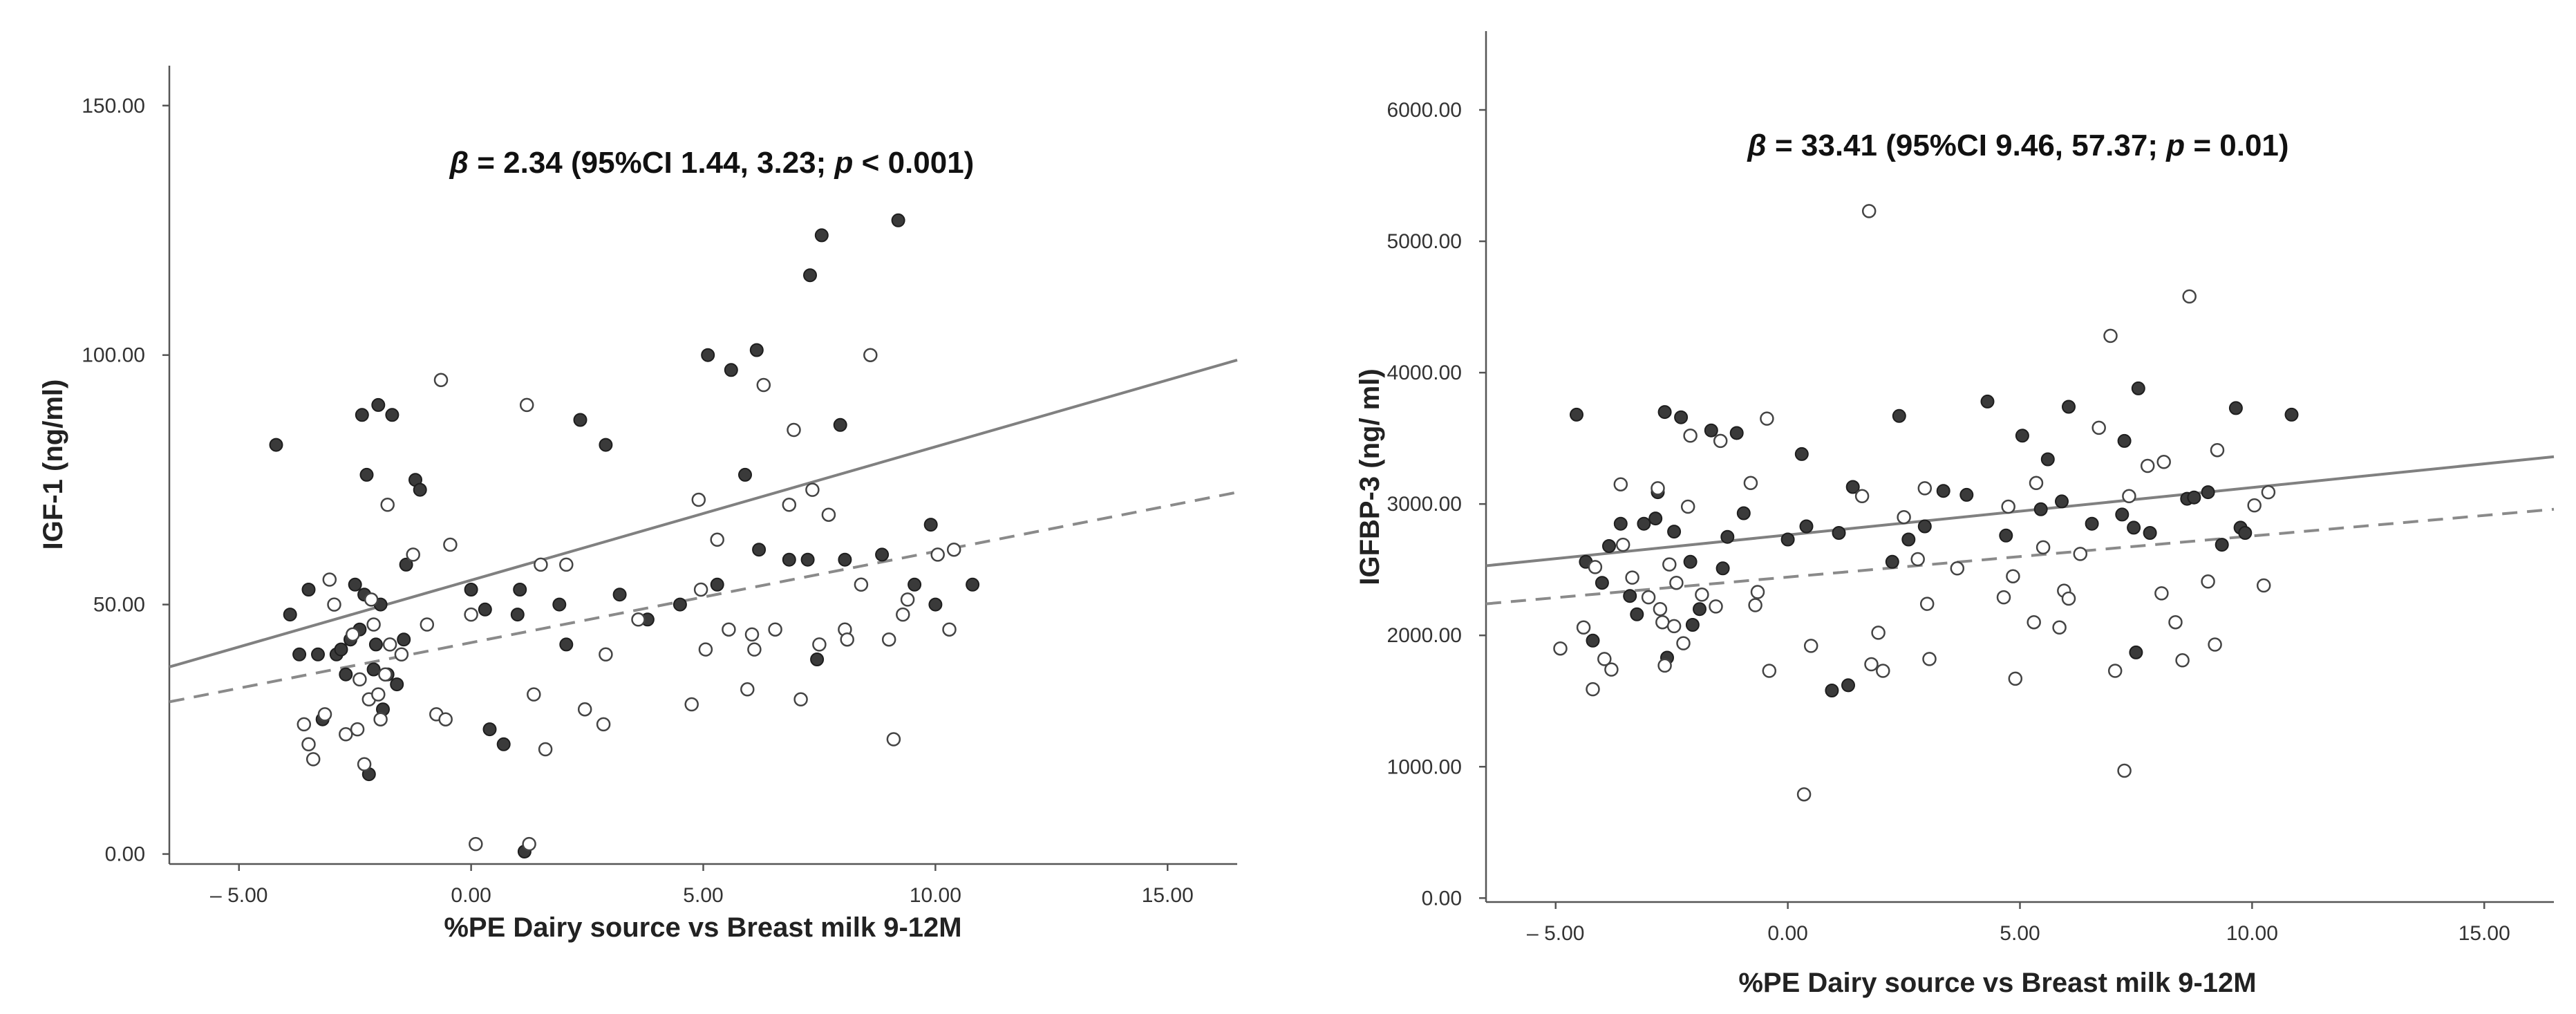 This screenshot has width=2576, height=1014. Describe the element at coordinates (1997, 983) in the screenshot. I see `igfbp3-x-axis-title: %PE Dairy source vs Breast milk 9-12M` at that location.